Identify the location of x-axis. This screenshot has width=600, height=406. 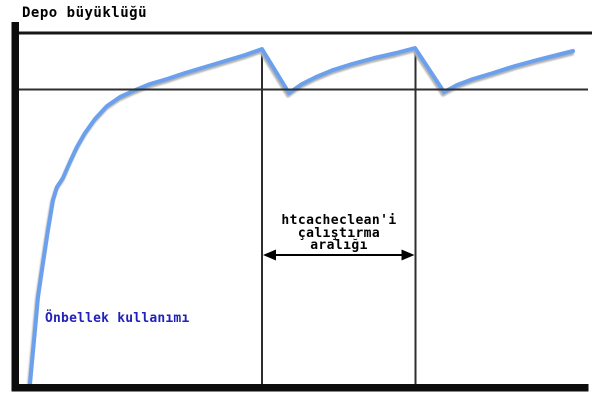
(300, 388).